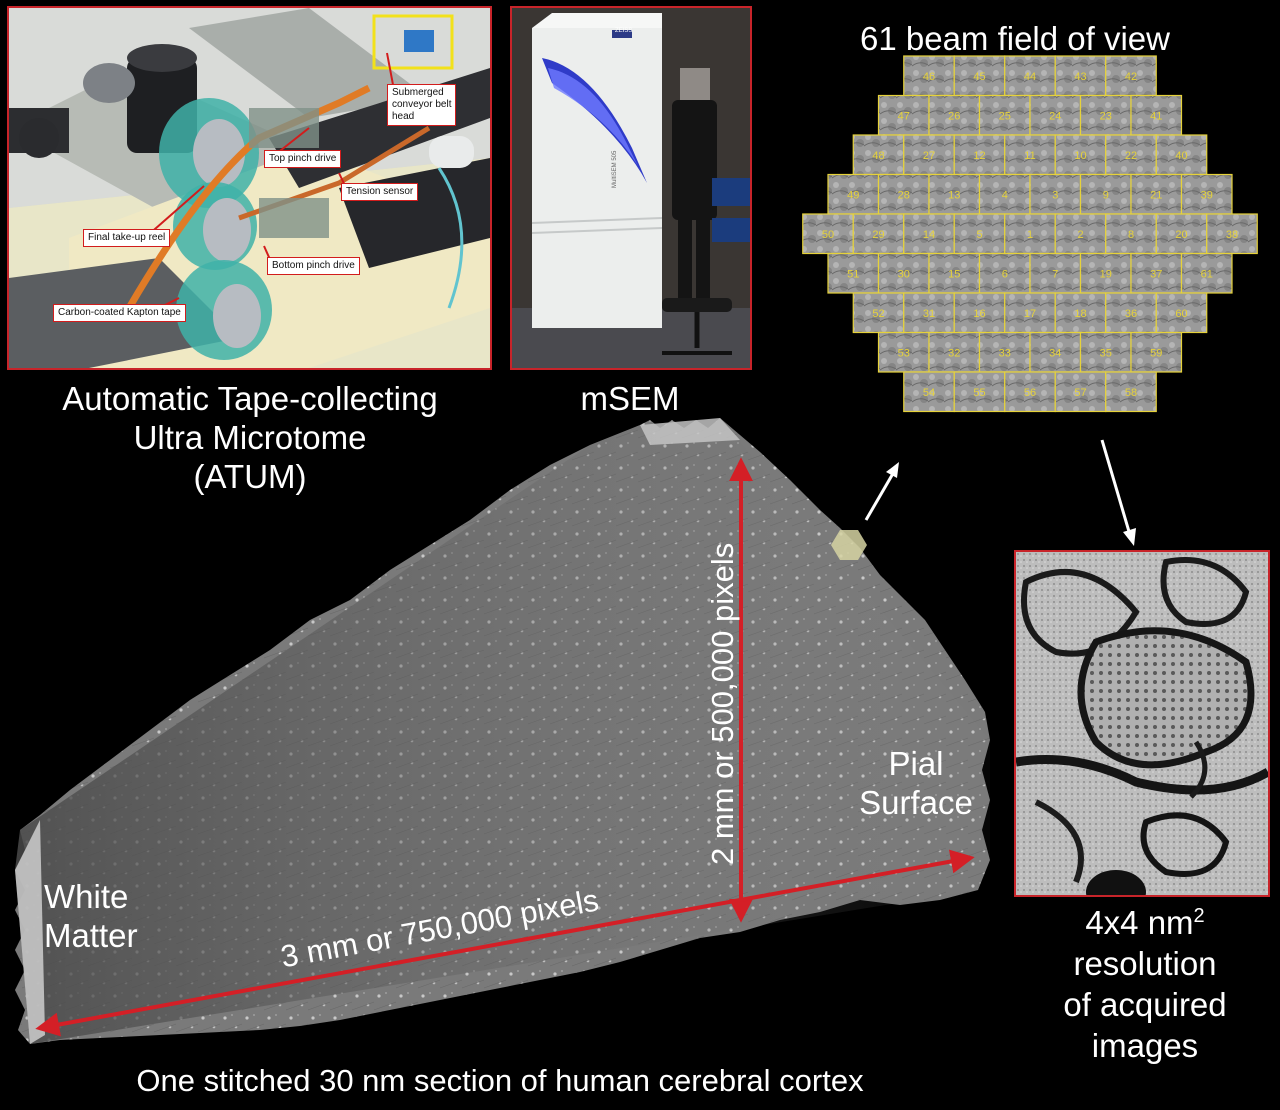  Describe the element at coordinates (418, 92) in the screenshot. I see `callout-submerged-line-1: Submerged` at that location.